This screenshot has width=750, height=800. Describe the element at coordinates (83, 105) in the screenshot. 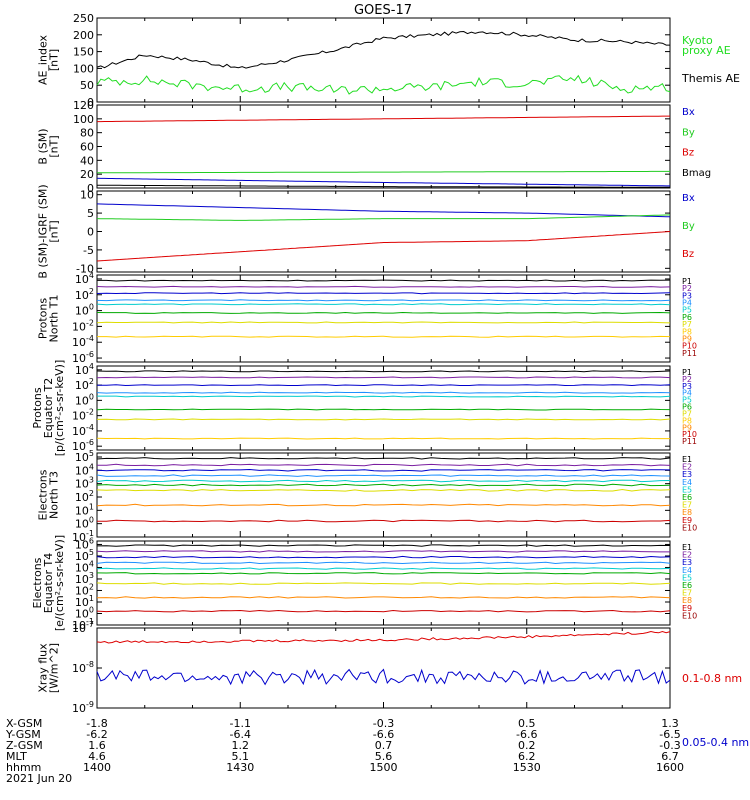

I see `y-tick-label: 120` at that location.